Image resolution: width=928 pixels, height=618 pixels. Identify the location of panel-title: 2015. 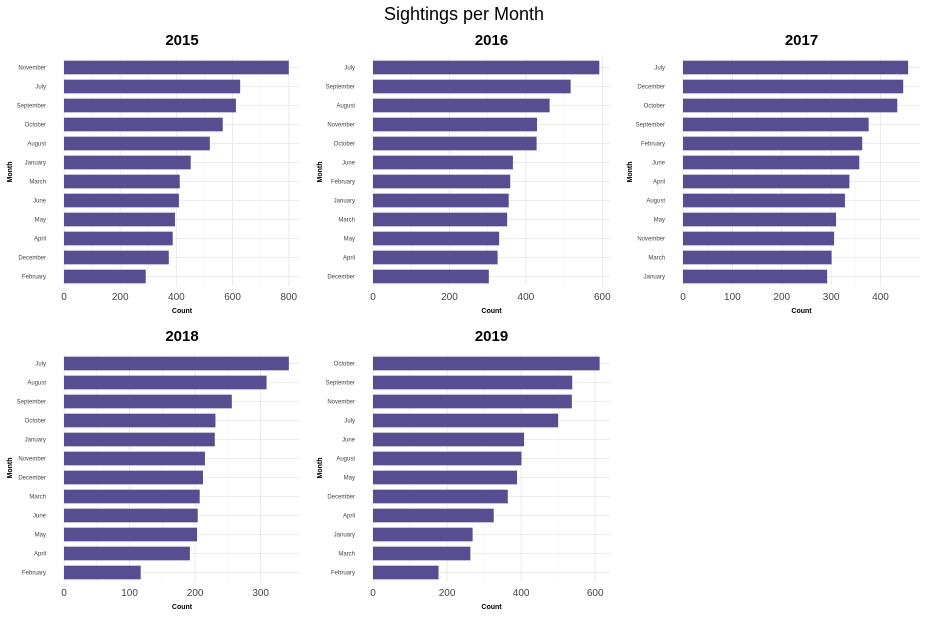
(181, 40).